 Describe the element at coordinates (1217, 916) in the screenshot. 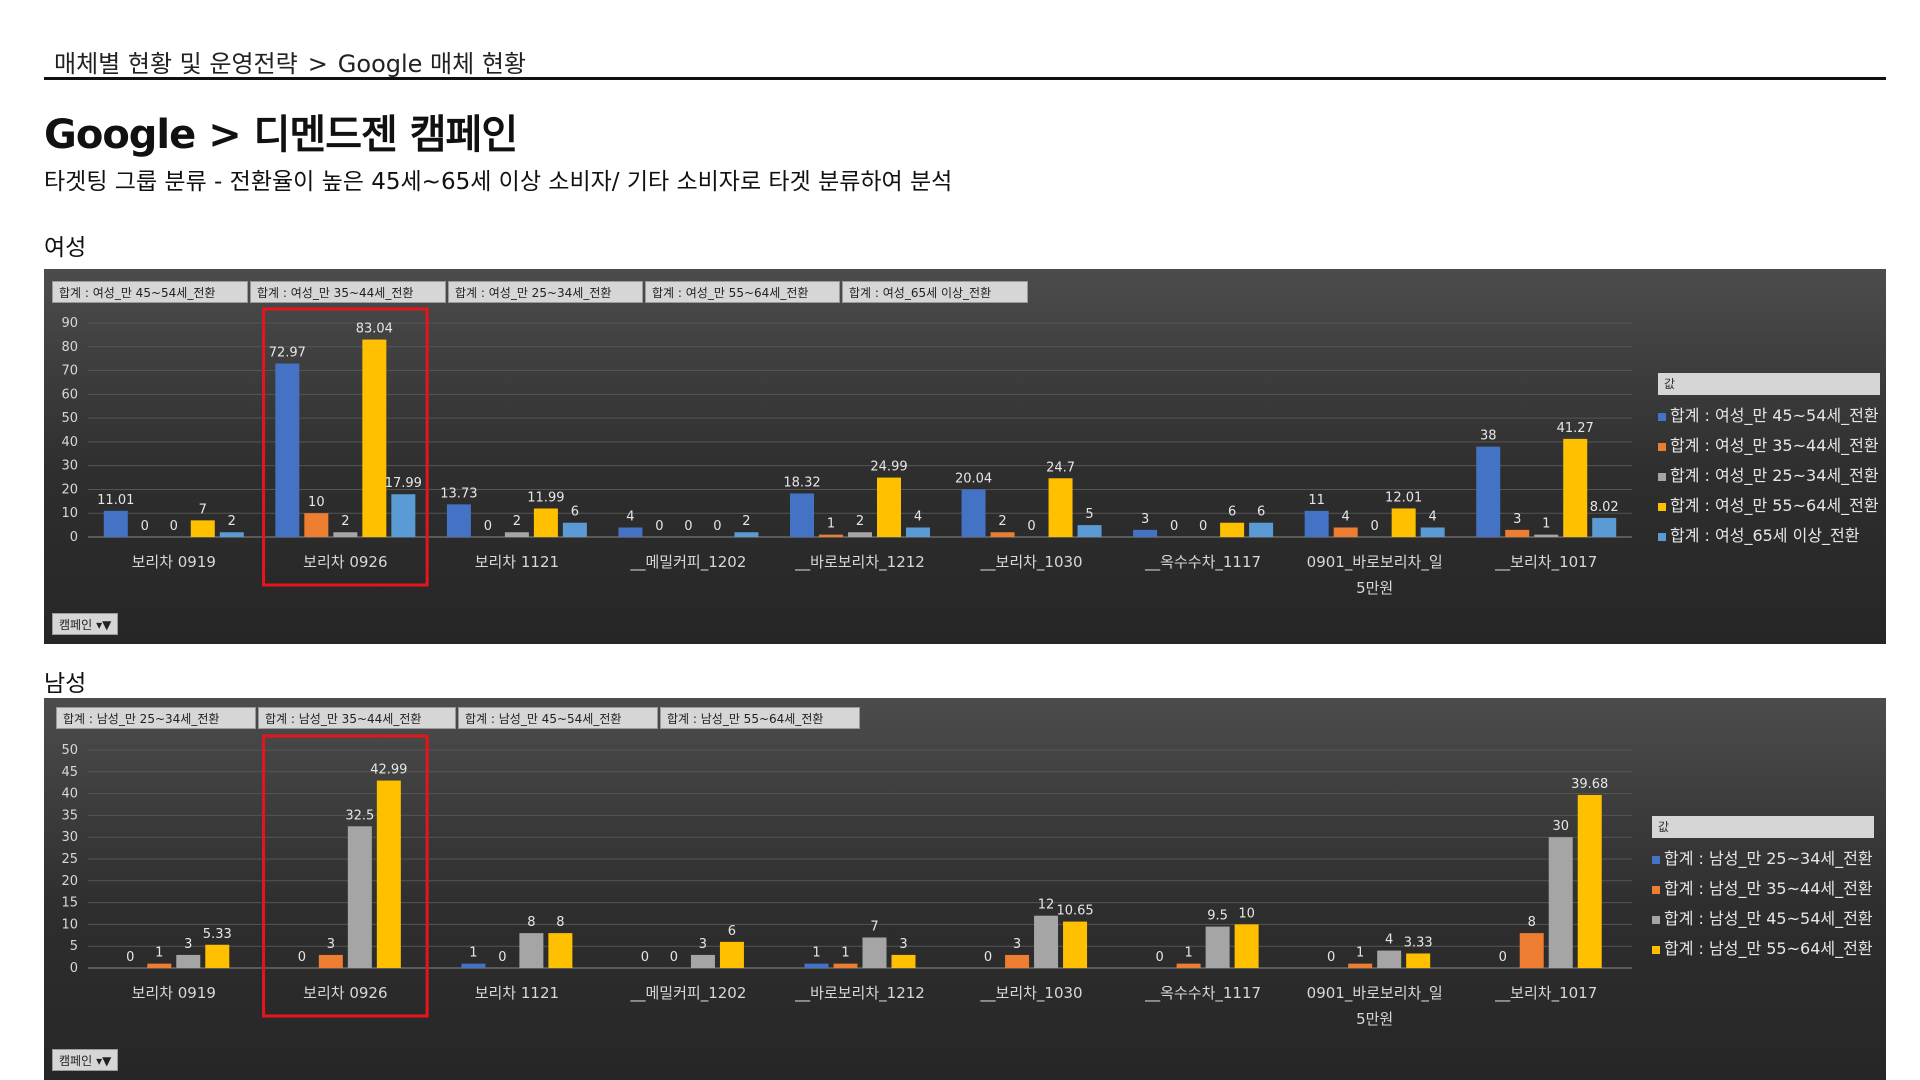

I see `data-label: 9.5` at that location.